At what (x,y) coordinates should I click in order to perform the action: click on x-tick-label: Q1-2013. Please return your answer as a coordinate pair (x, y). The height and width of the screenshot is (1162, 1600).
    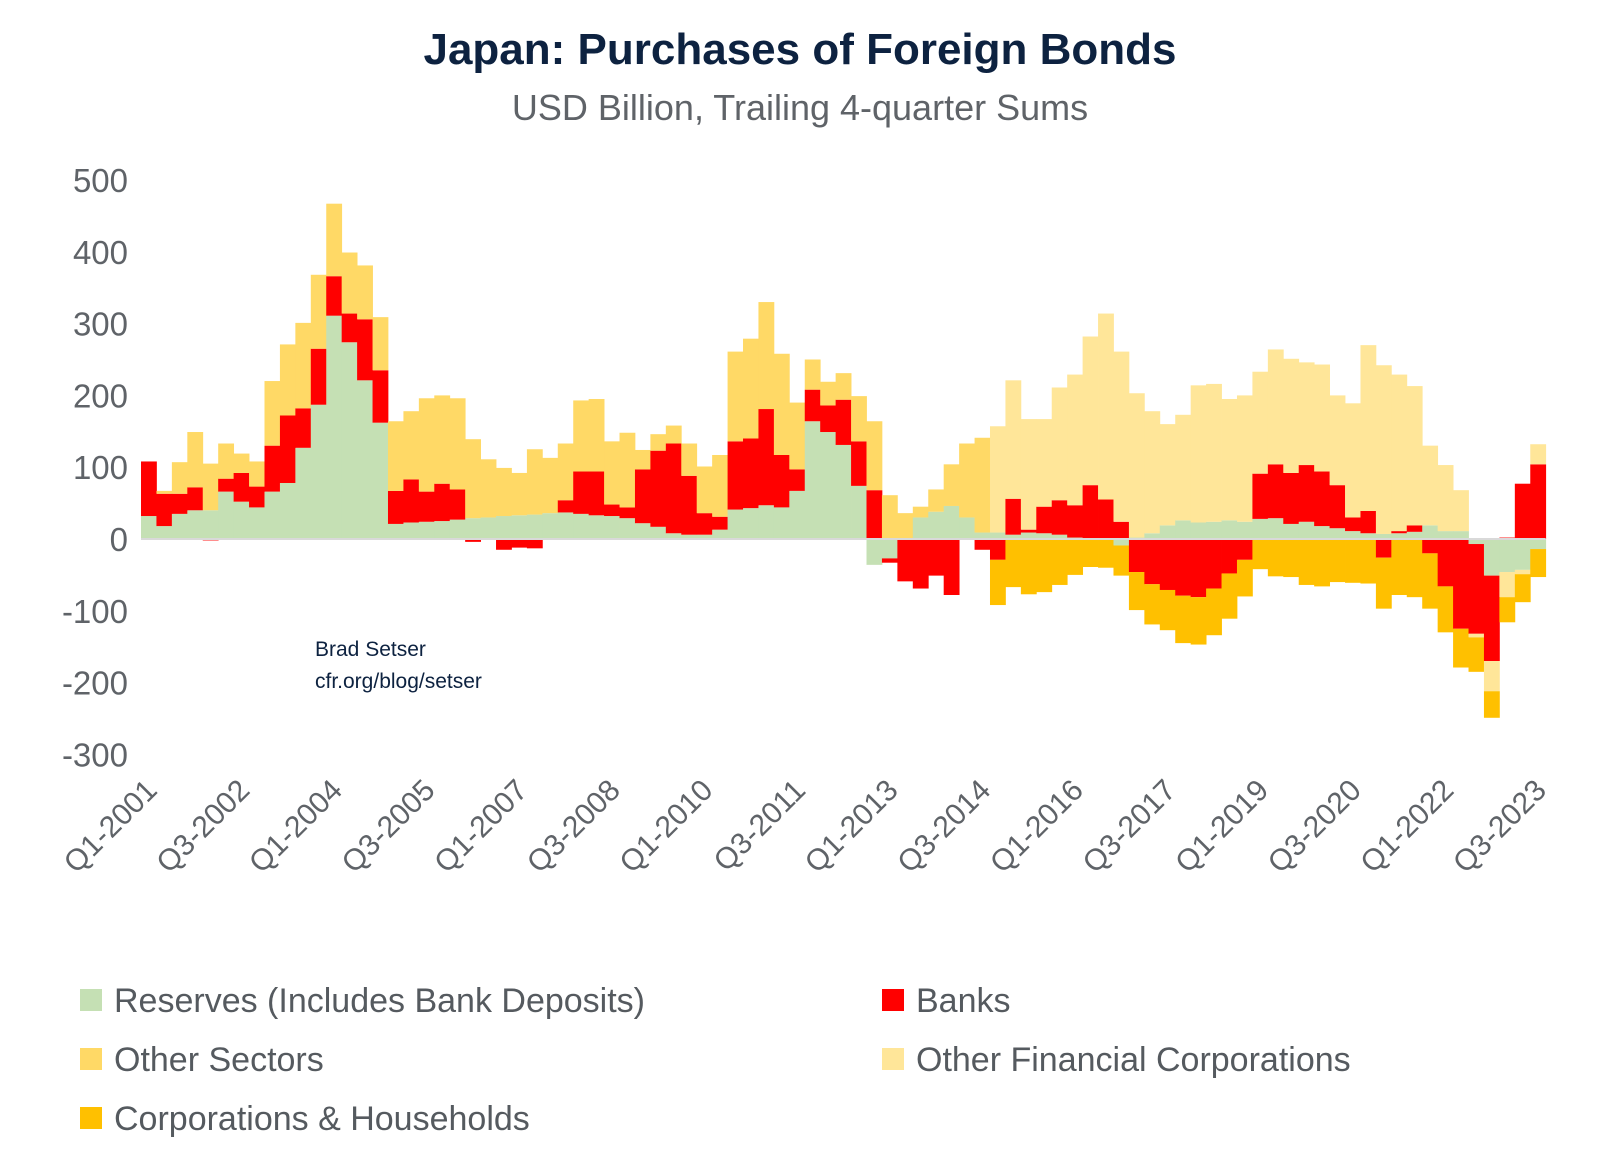
    Looking at the image, I should click on (852, 827).